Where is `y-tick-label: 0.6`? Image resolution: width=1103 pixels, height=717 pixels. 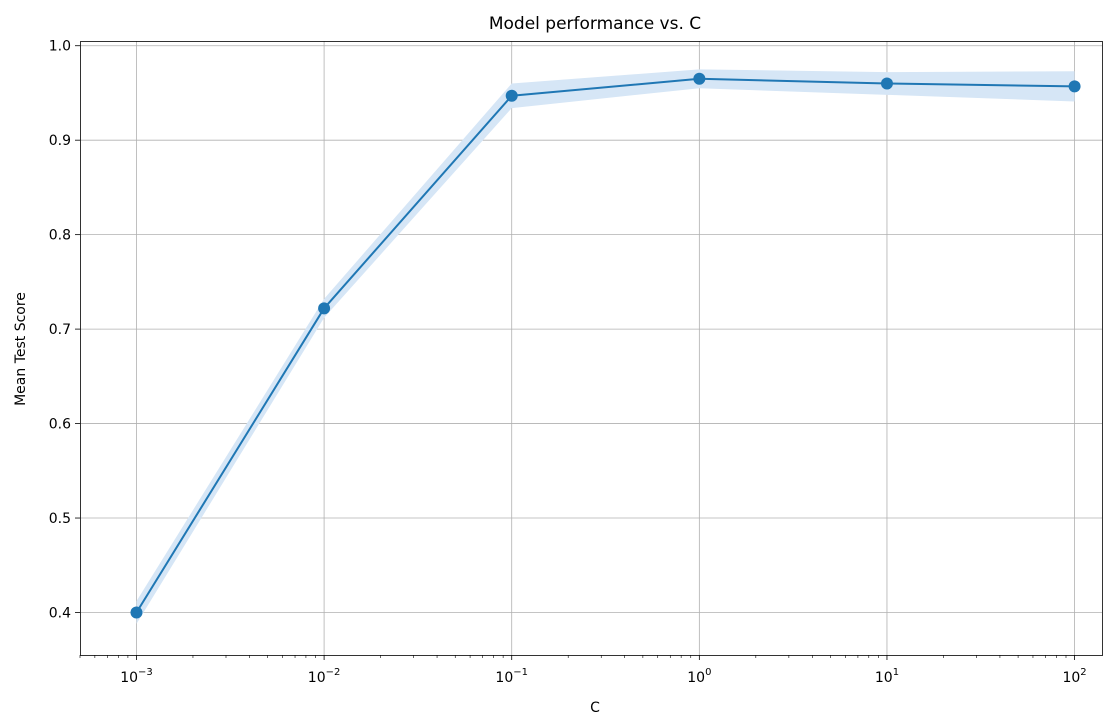 y-tick-label: 0.6 is located at coordinates (60, 425).